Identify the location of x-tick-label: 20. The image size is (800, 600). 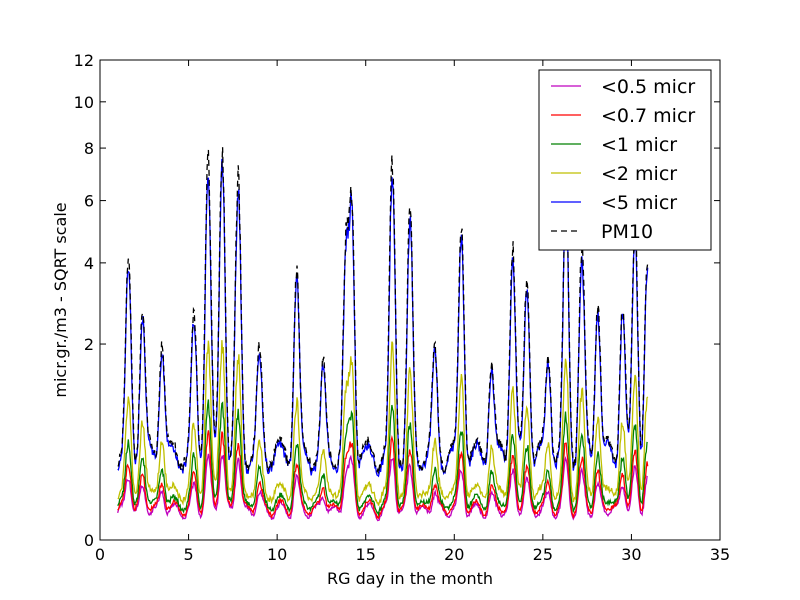
(454, 554).